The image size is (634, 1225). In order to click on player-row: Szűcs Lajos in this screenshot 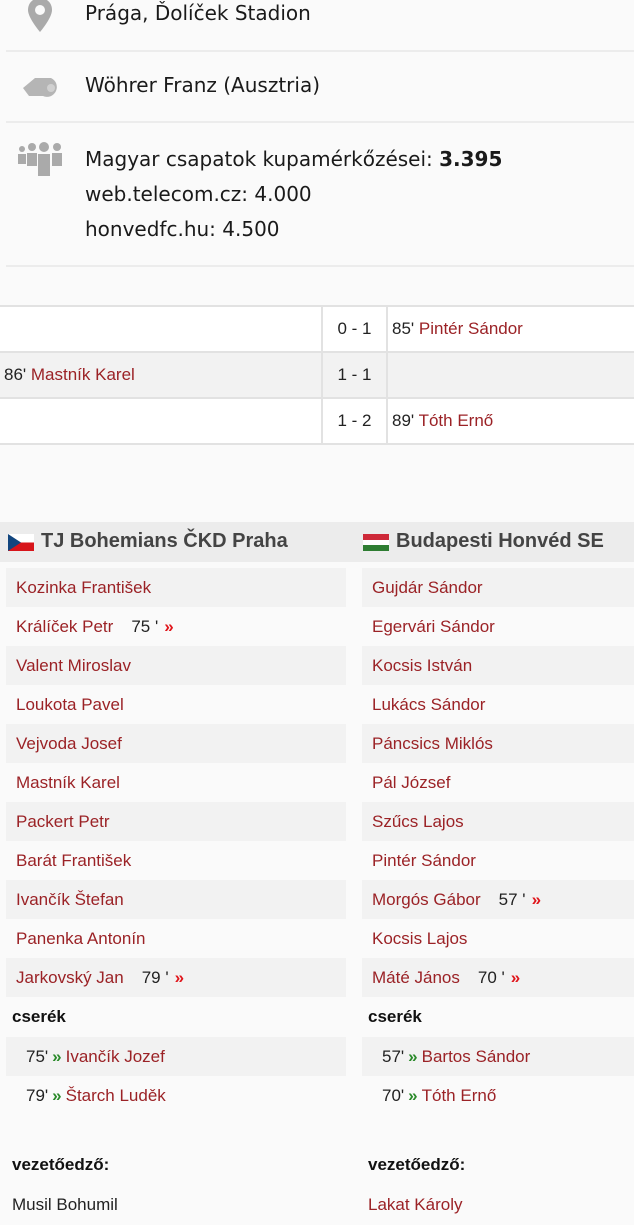, I will do `click(498, 821)`.